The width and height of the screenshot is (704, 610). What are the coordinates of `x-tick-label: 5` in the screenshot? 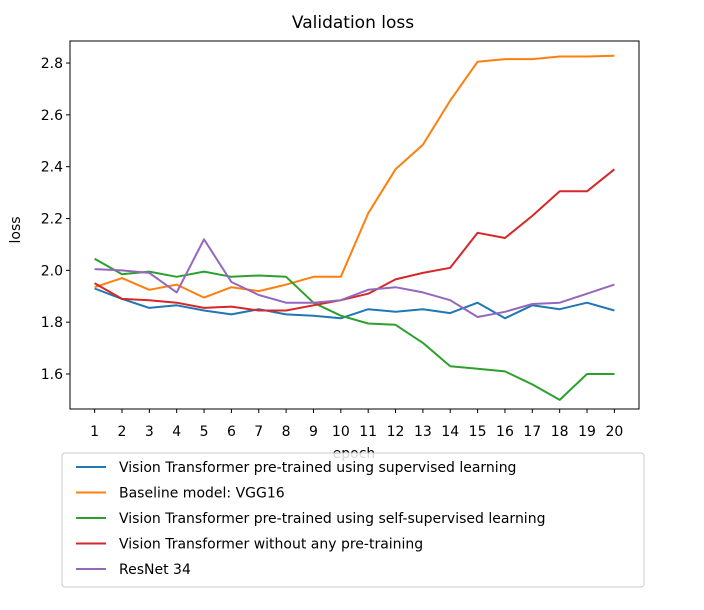 It's located at (204, 432).